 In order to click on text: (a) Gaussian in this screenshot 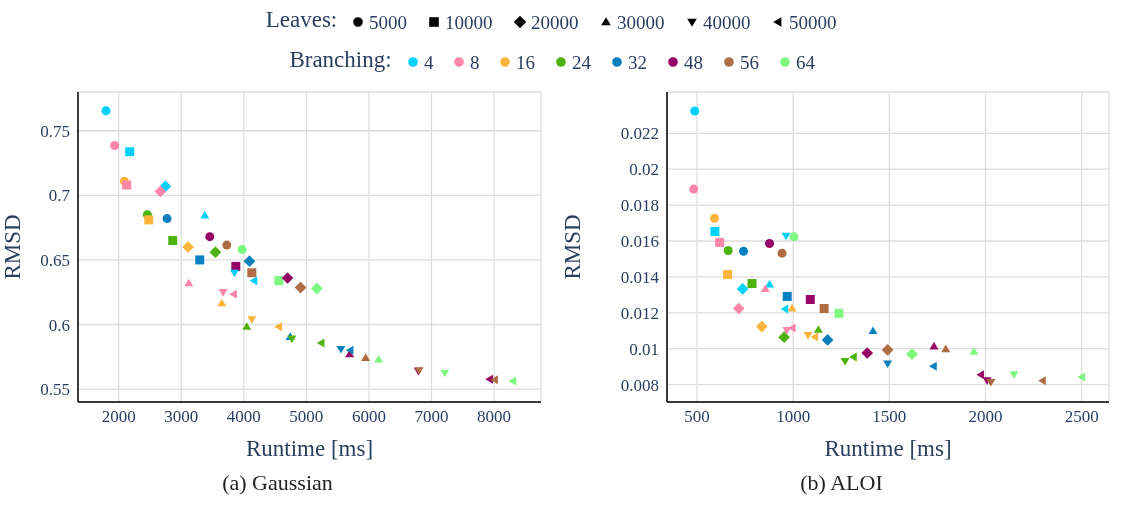, I will do `click(277, 483)`.